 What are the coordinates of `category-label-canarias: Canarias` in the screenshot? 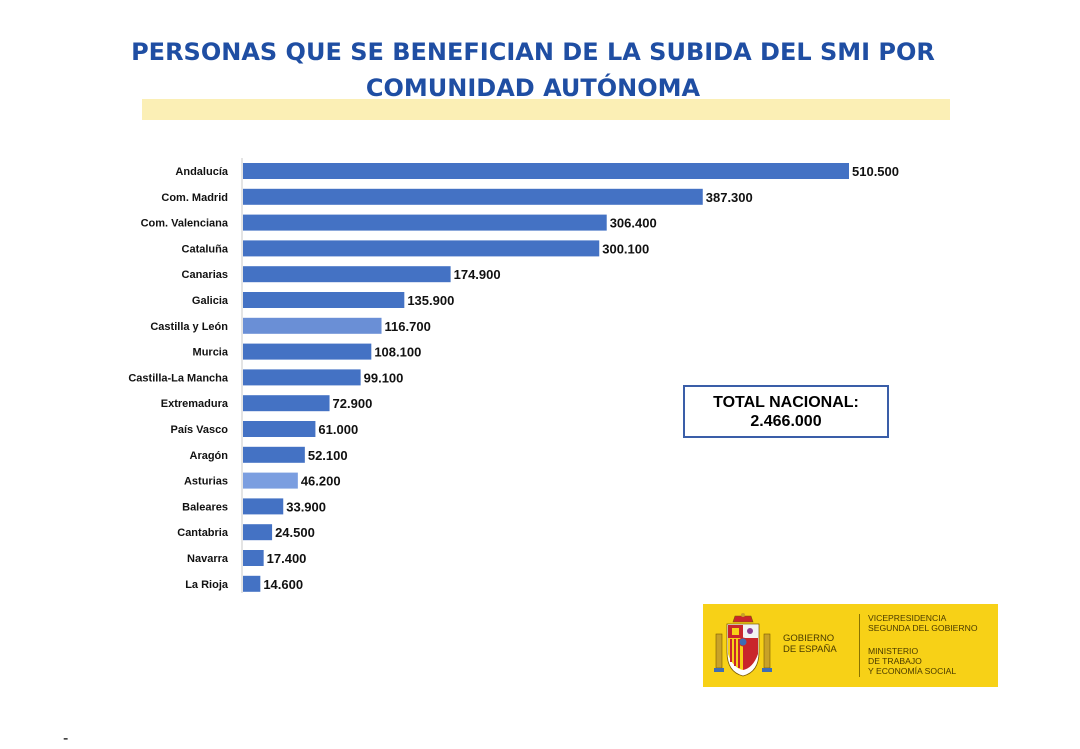 It's located at (205, 275).